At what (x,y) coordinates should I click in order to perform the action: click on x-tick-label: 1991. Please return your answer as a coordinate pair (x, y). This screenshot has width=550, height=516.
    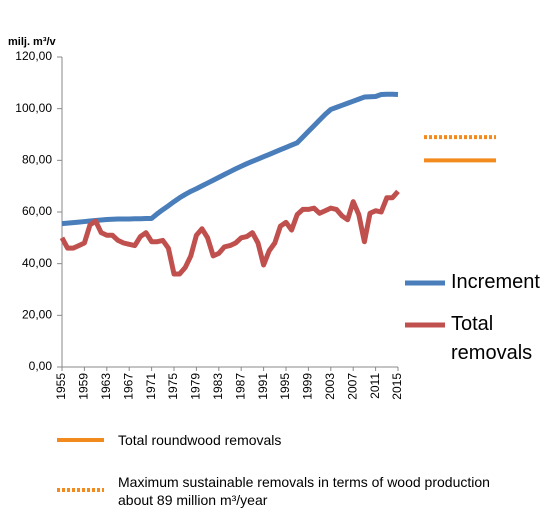
    Looking at the image, I should click on (263, 386).